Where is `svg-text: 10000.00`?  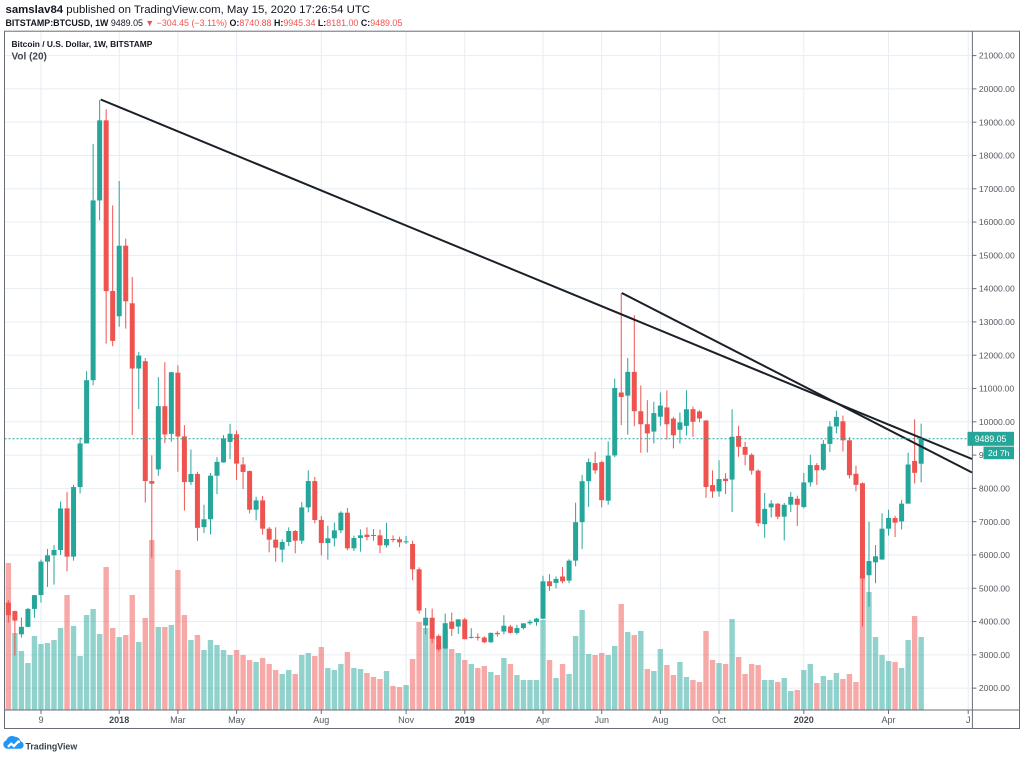 svg-text: 10000.00 is located at coordinates (997, 422).